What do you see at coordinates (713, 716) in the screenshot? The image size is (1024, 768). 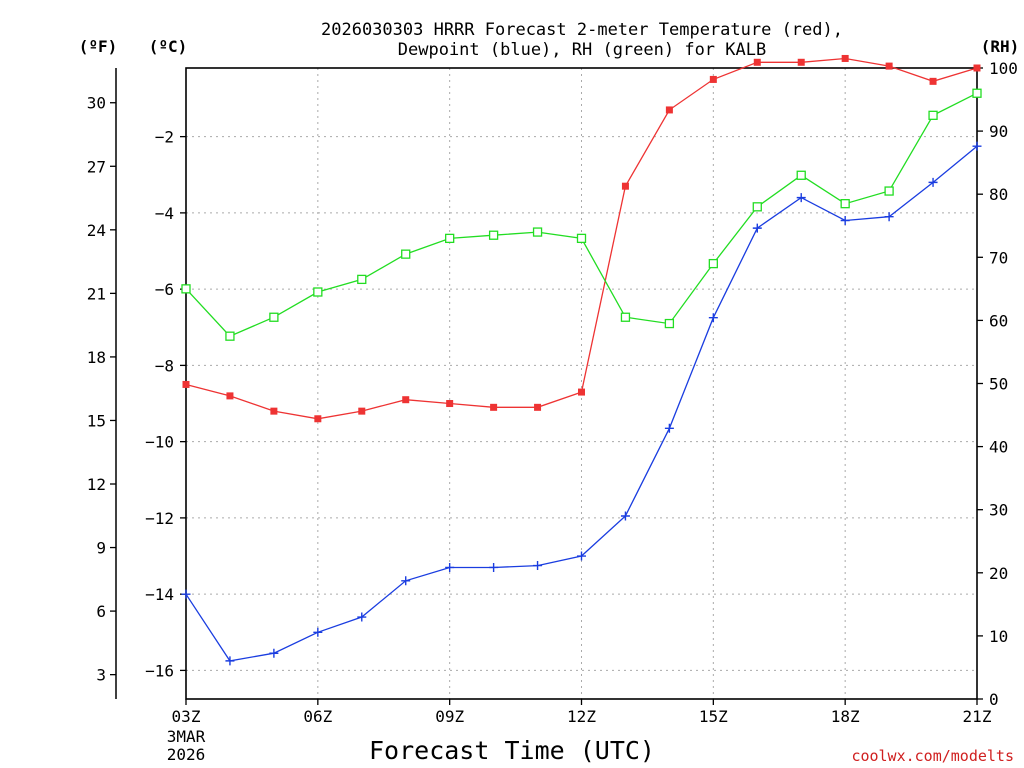 I see `x-tick-label: 15Z` at bounding box center [713, 716].